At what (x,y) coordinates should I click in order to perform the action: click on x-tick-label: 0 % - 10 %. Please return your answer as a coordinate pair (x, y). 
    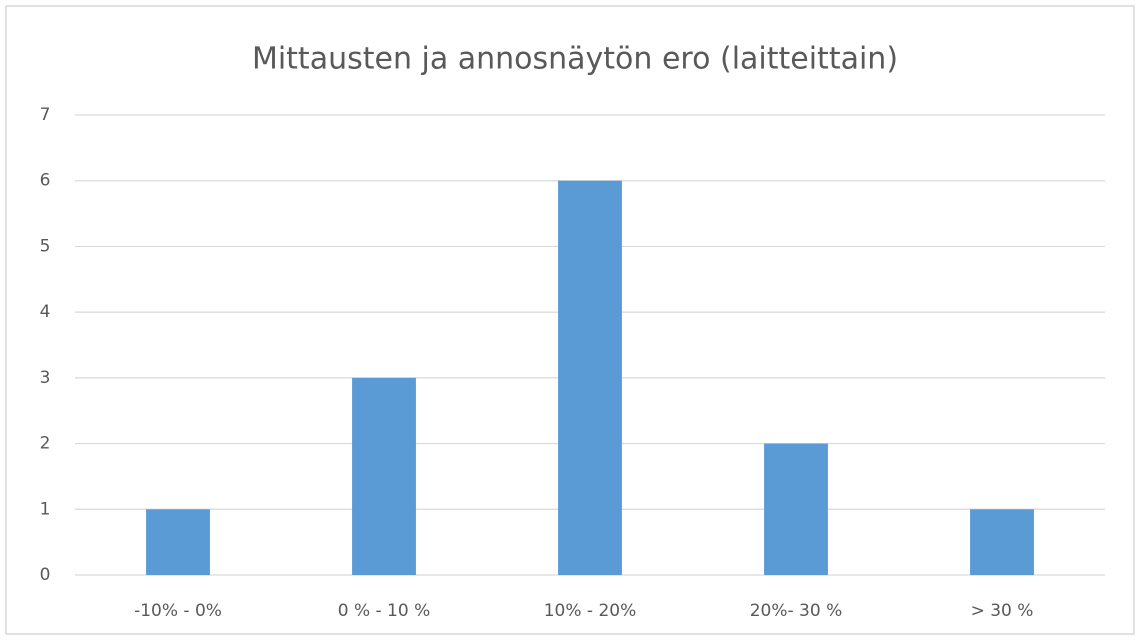
    Looking at the image, I should click on (384, 611).